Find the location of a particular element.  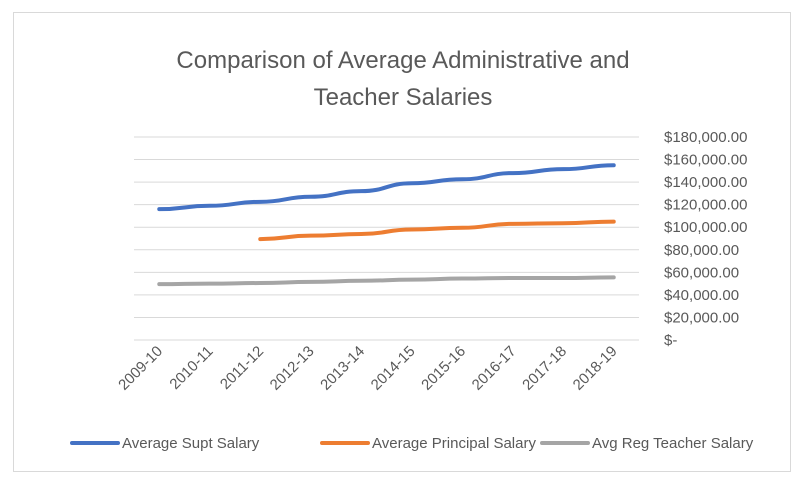

x-tick-label: 2009-10 is located at coordinates (140, 368).